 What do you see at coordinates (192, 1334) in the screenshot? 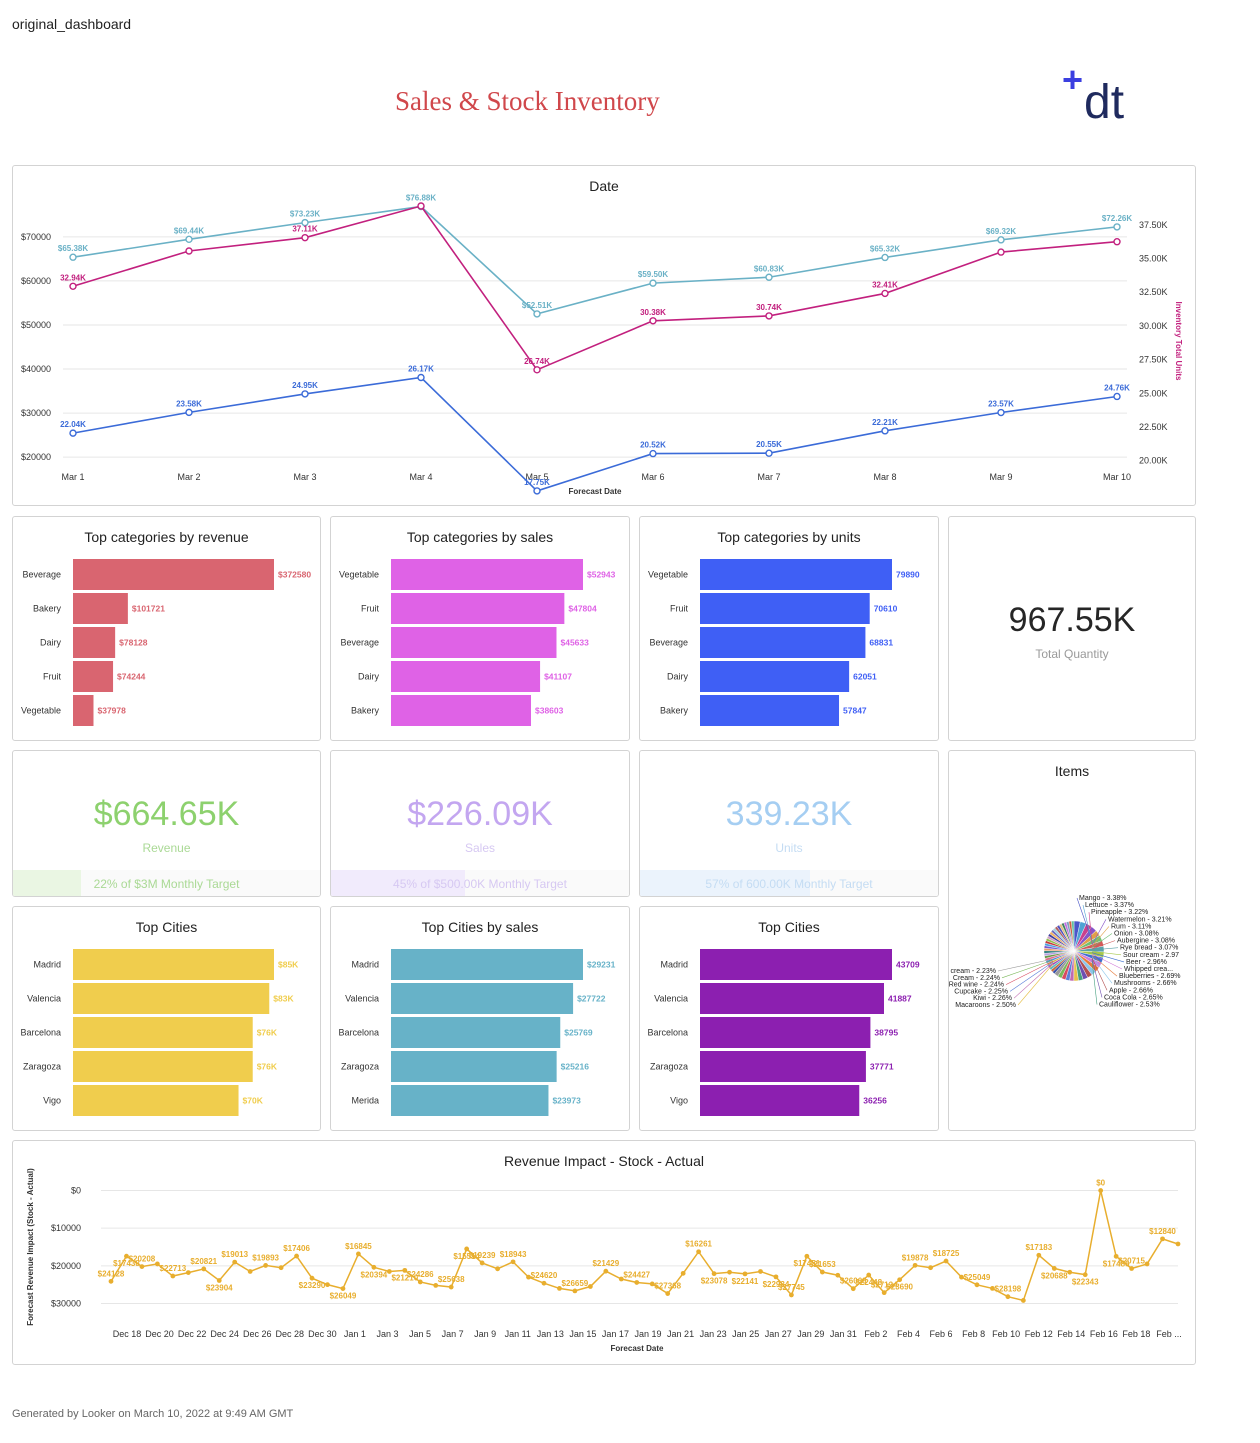
I see `impact-x-tick: Dec 22` at bounding box center [192, 1334].